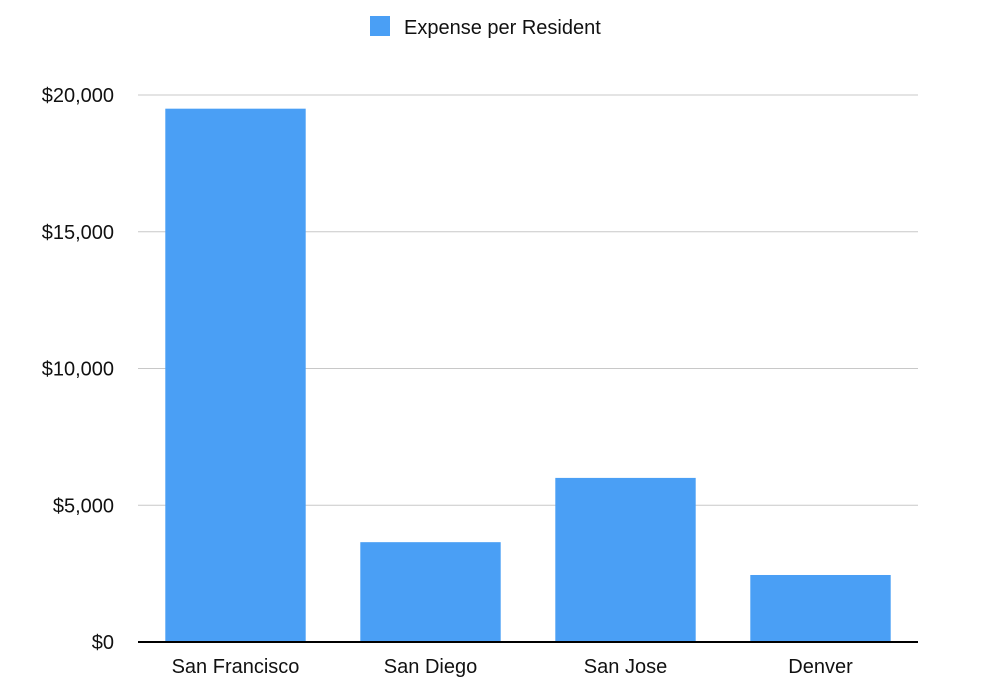 Image resolution: width=1007 pixels, height=700 pixels. I want to click on y-tick-label: $15,000, so click(78, 233).